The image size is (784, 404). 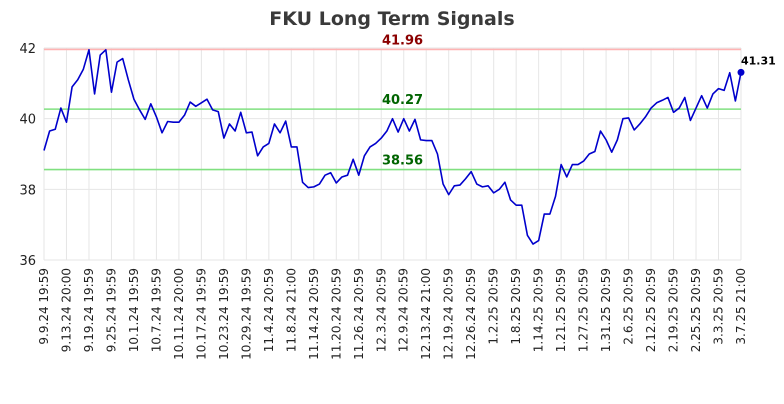 I want to click on x-tick-label: 9.13.24 20:00, so click(x=66, y=310).